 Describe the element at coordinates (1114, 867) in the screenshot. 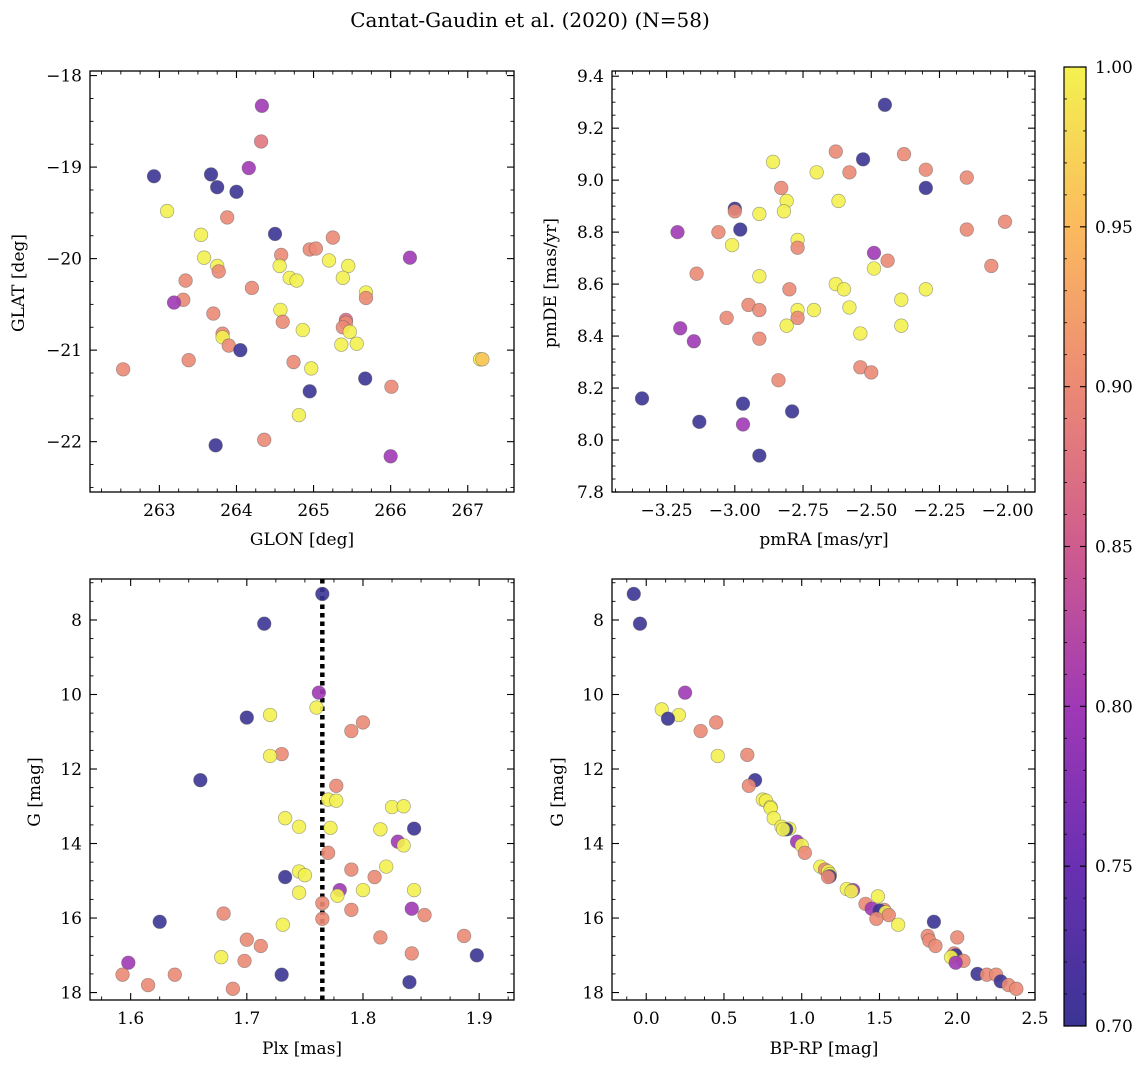

I see `colorbar-tick-label: 0.75` at that location.